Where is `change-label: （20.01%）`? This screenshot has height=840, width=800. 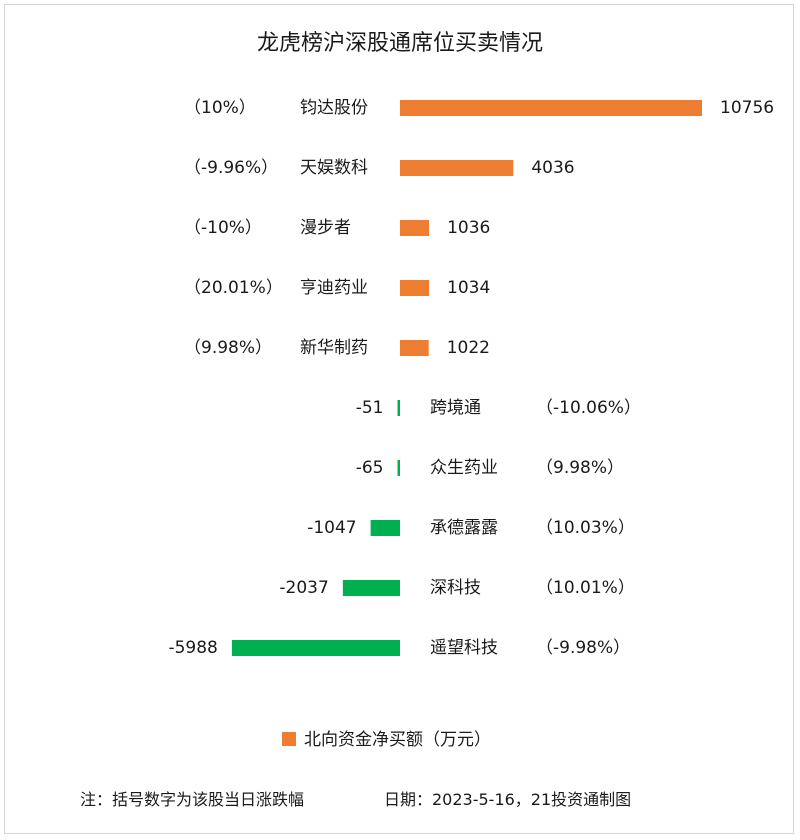
change-label: （20.01%） is located at coordinates (233, 288).